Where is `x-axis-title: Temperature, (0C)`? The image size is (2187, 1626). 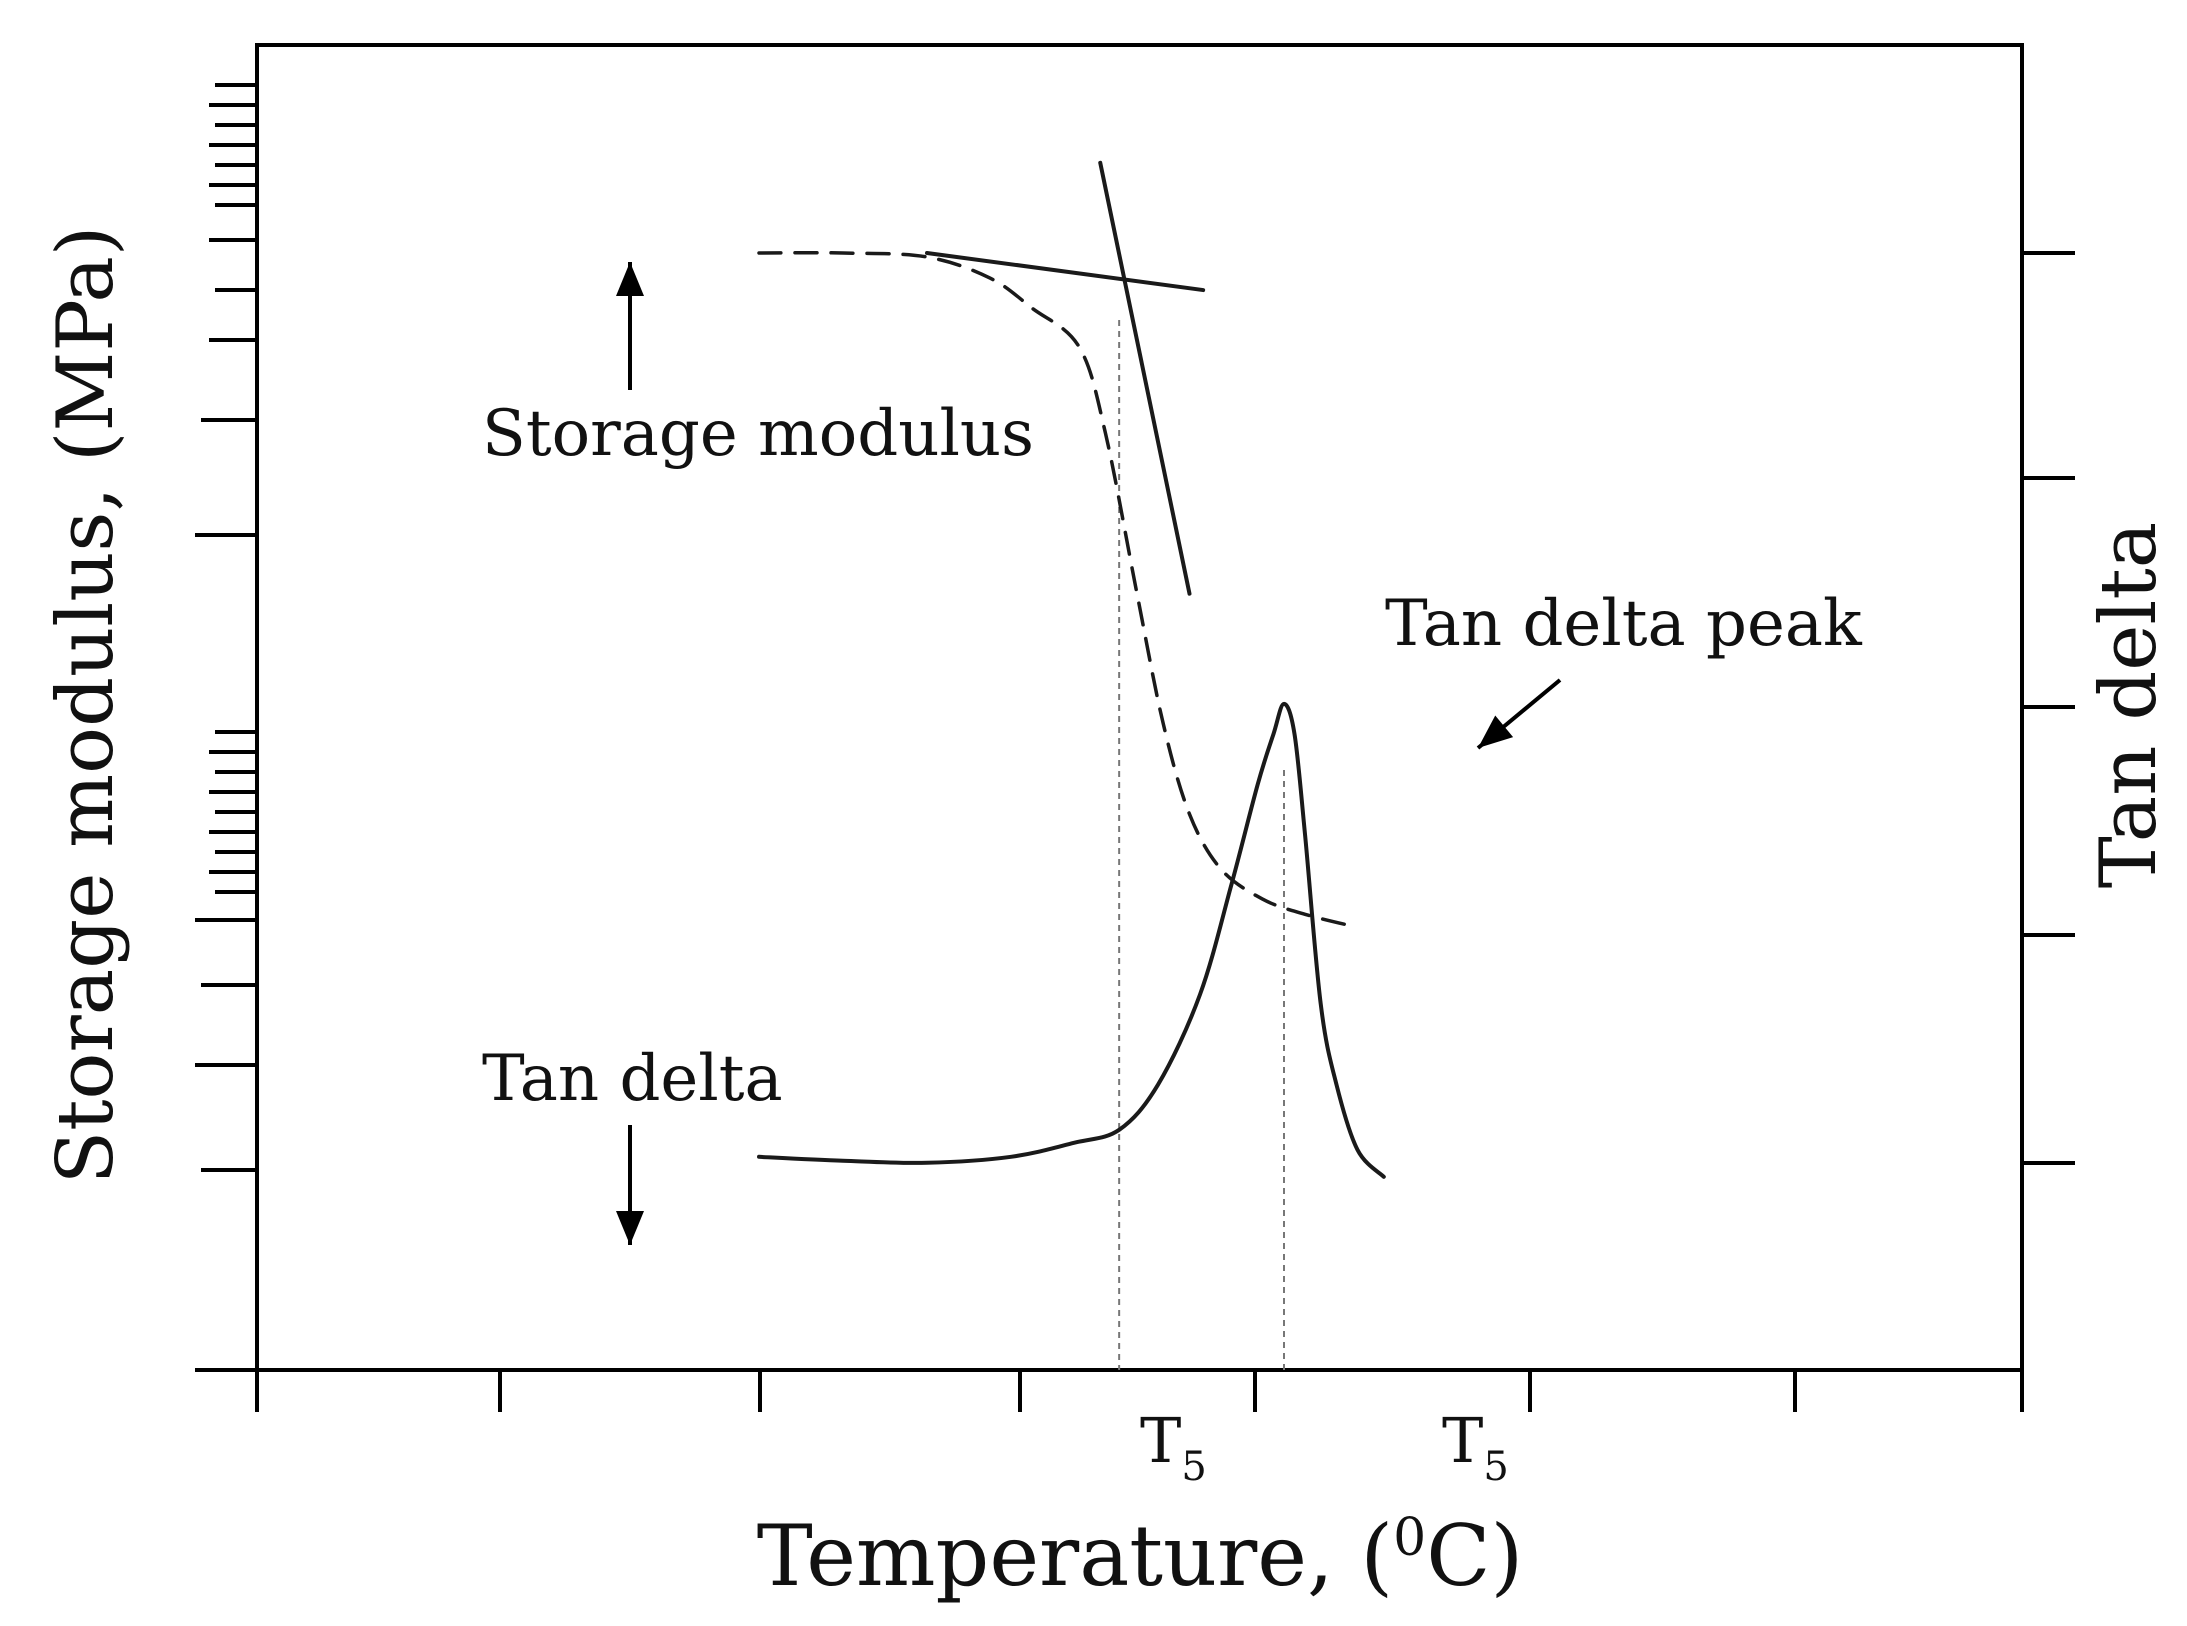 x-axis-title: Temperature, (0C) is located at coordinates (1140, 1556).